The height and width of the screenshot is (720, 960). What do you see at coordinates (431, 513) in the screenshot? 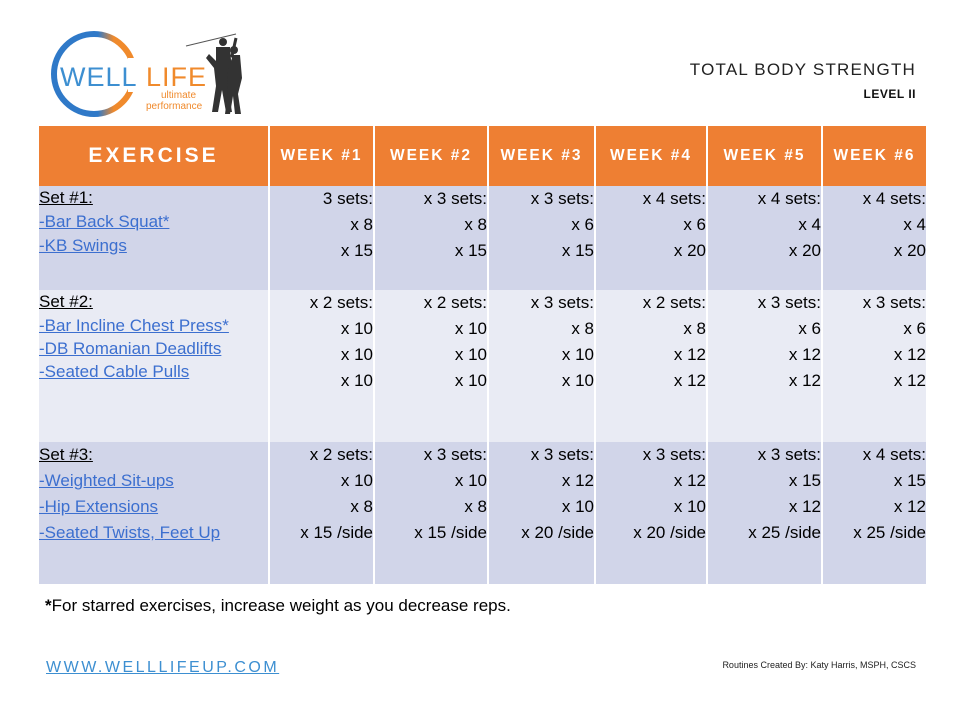
I see `week-2-cell: x 3 sets: x 10 x 8 x 15 /side` at bounding box center [431, 513].